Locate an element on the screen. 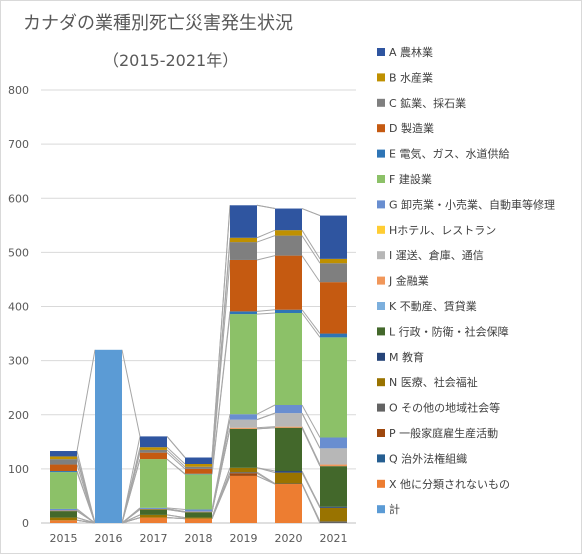 This screenshot has height=554, width=582. legend-label: 計 is located at coordinates (394, 509).